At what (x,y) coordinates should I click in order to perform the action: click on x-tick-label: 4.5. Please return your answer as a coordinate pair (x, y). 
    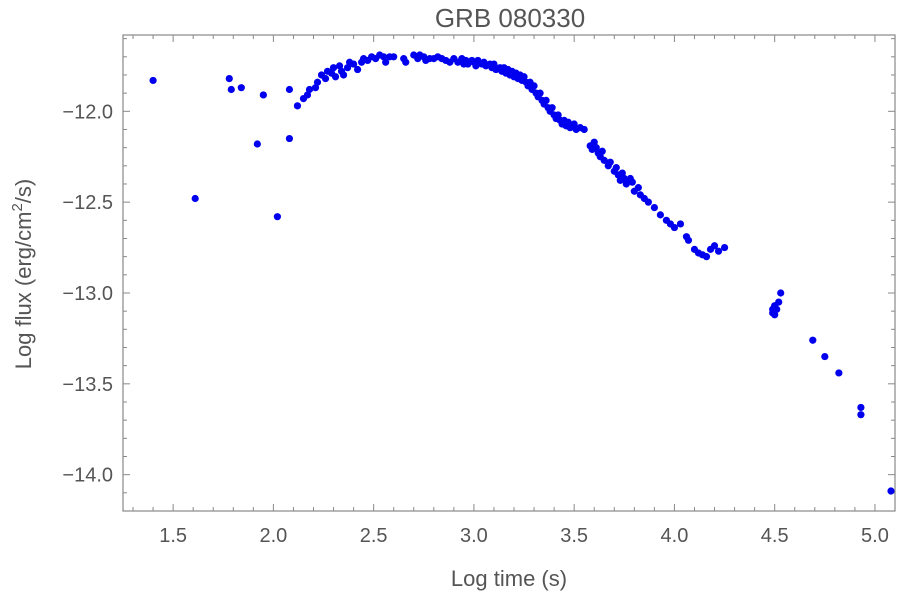
    Looking at the image, I should click on (775, 536).